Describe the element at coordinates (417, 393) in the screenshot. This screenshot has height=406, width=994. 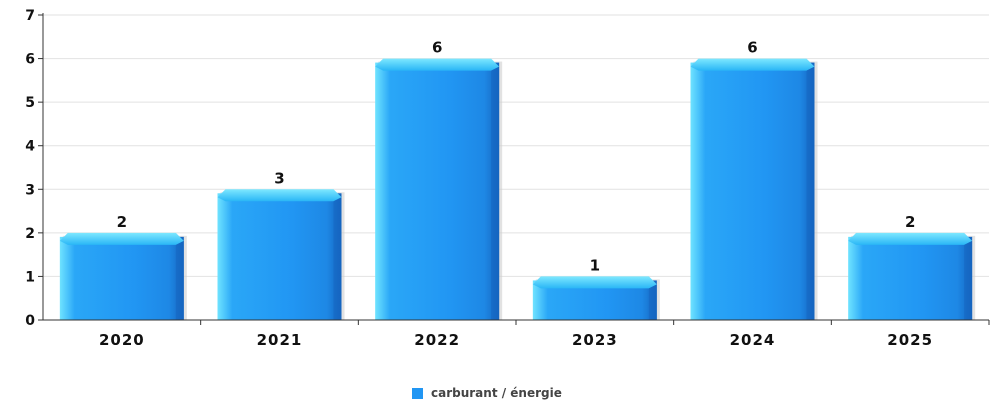
I see `legend-swatch` at that location.